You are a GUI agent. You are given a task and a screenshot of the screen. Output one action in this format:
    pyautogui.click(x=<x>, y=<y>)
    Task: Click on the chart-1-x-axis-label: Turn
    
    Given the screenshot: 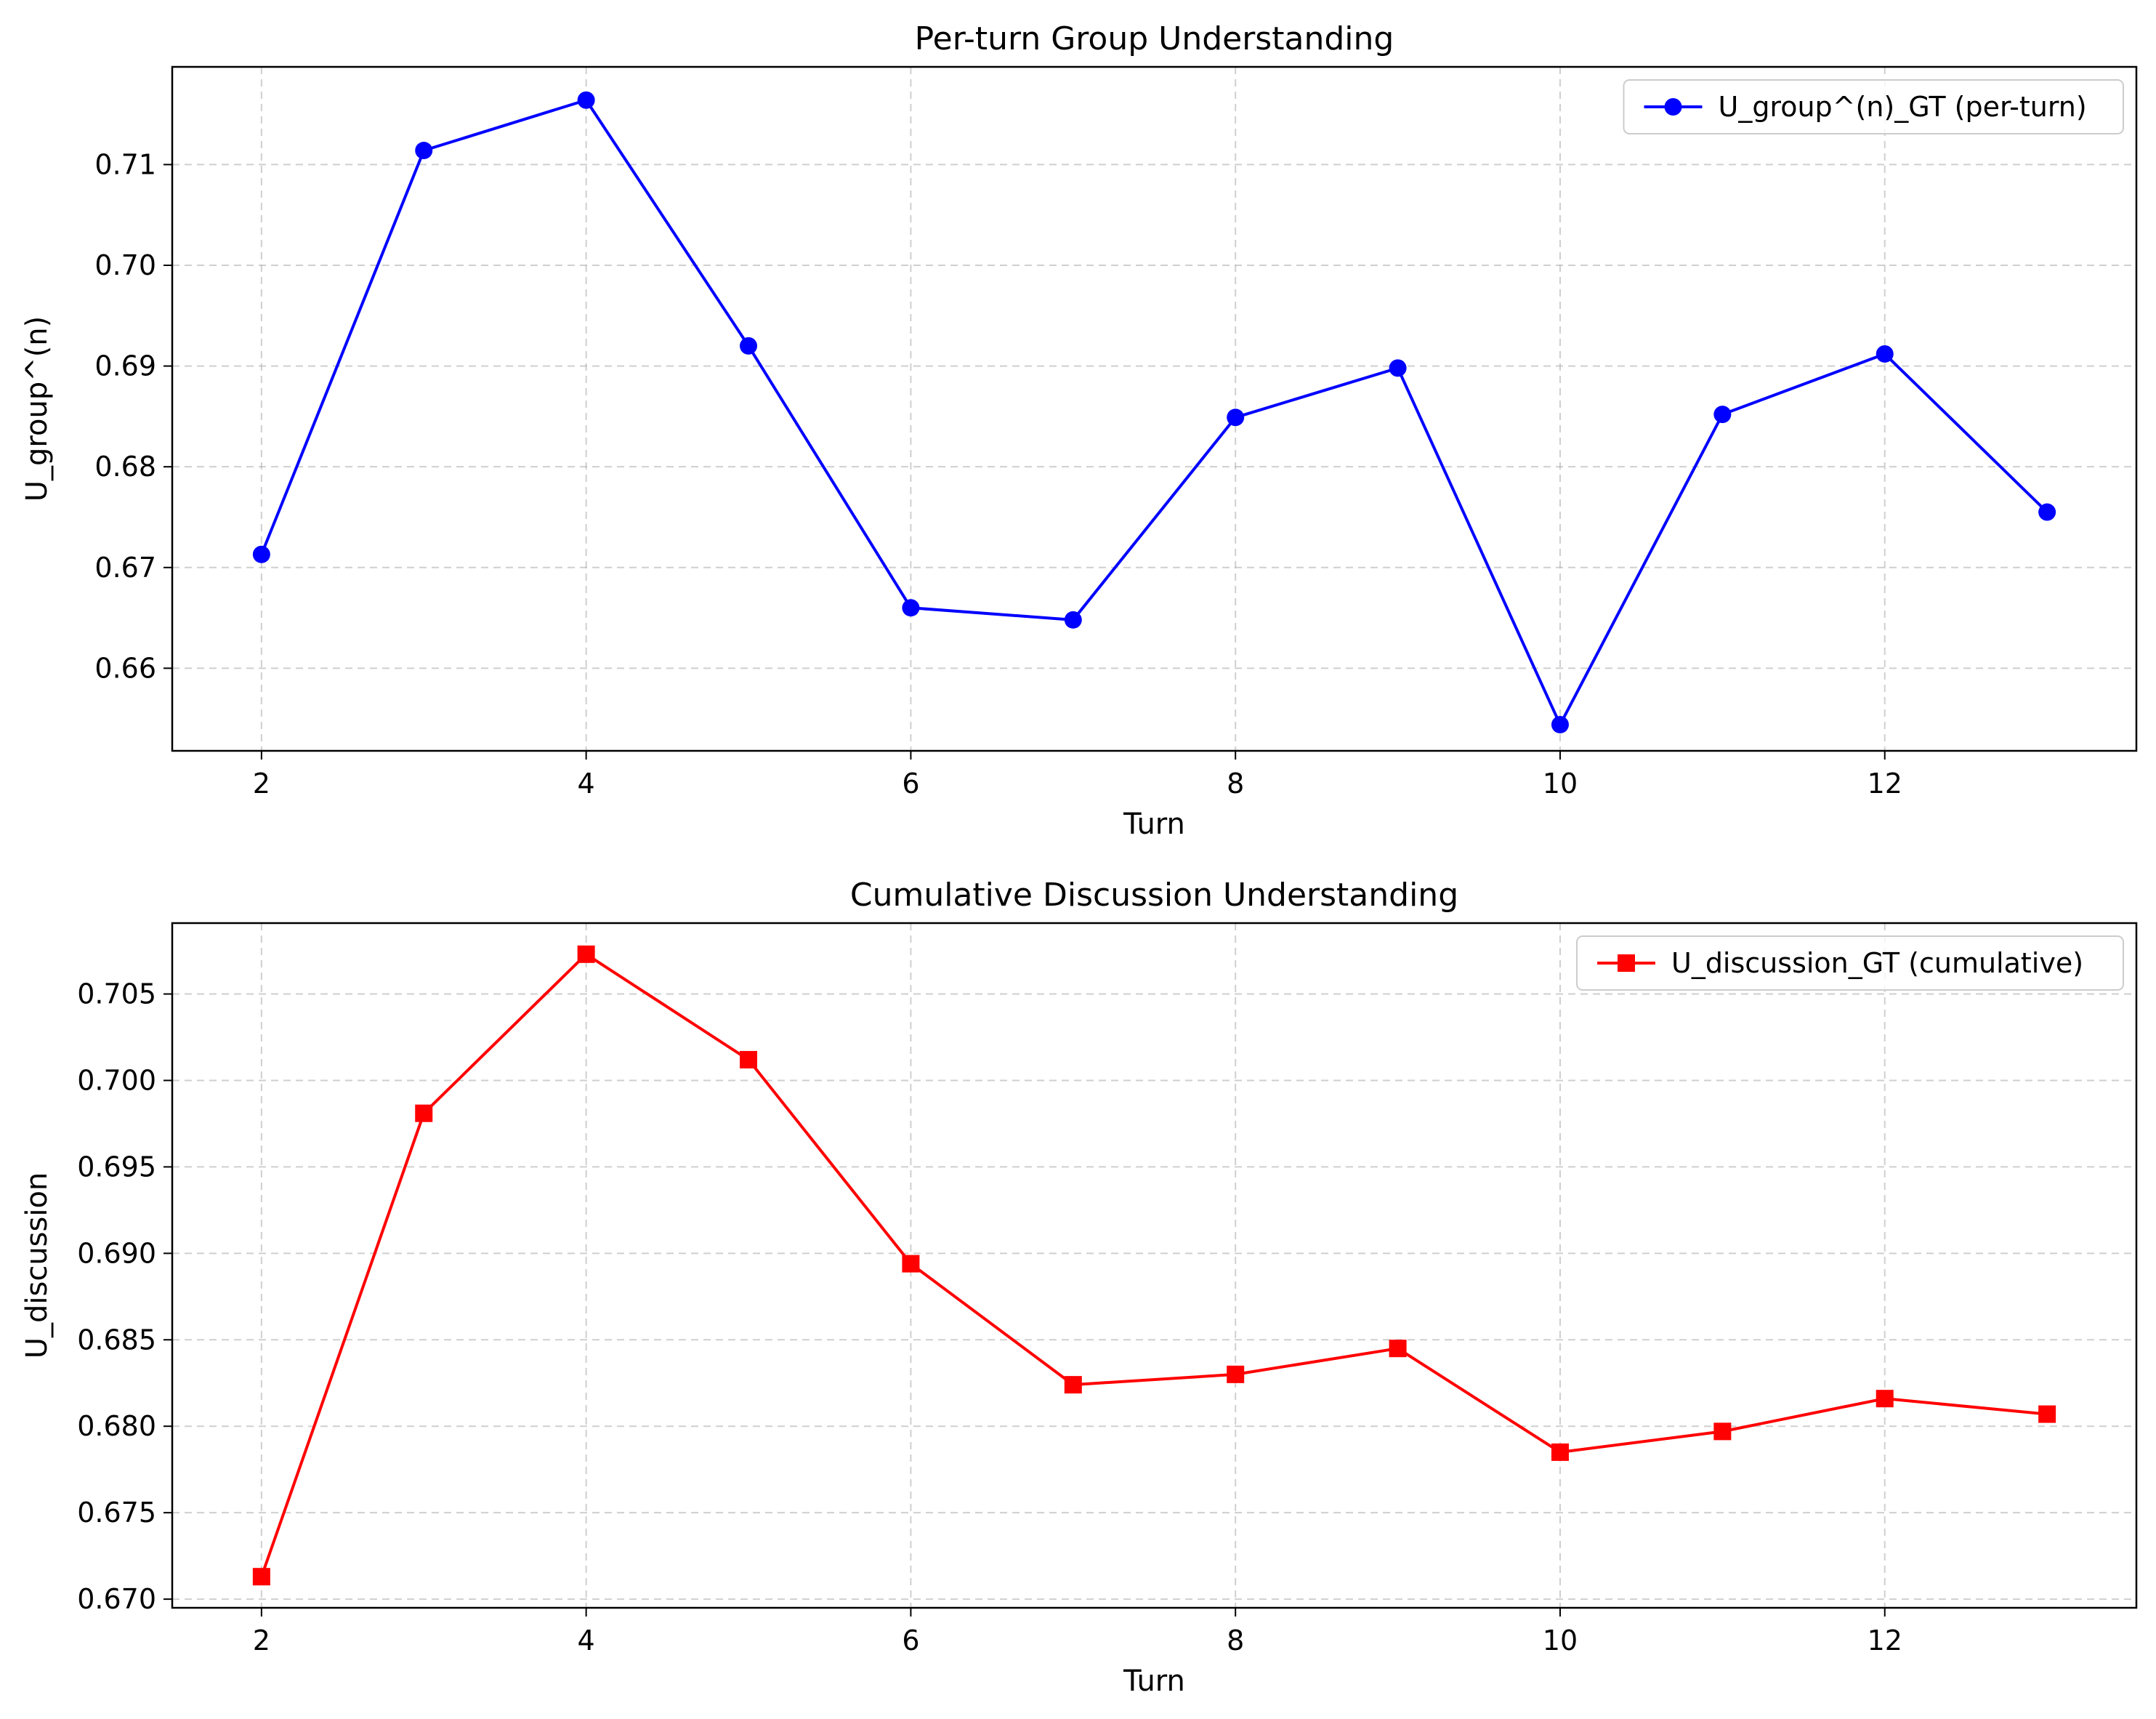 What is the action you would take?
    pyautogui.click(x=1154, y=824)
    